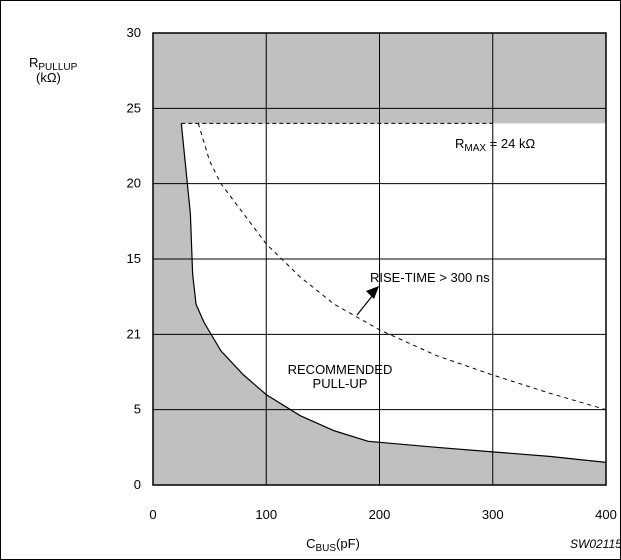 This screenshot has height=560, width=621. What do you see at coordinates (53, 64) in the screenshot?
I see `y-axis-label: RPULLUP` at bounding box center [53, 64].